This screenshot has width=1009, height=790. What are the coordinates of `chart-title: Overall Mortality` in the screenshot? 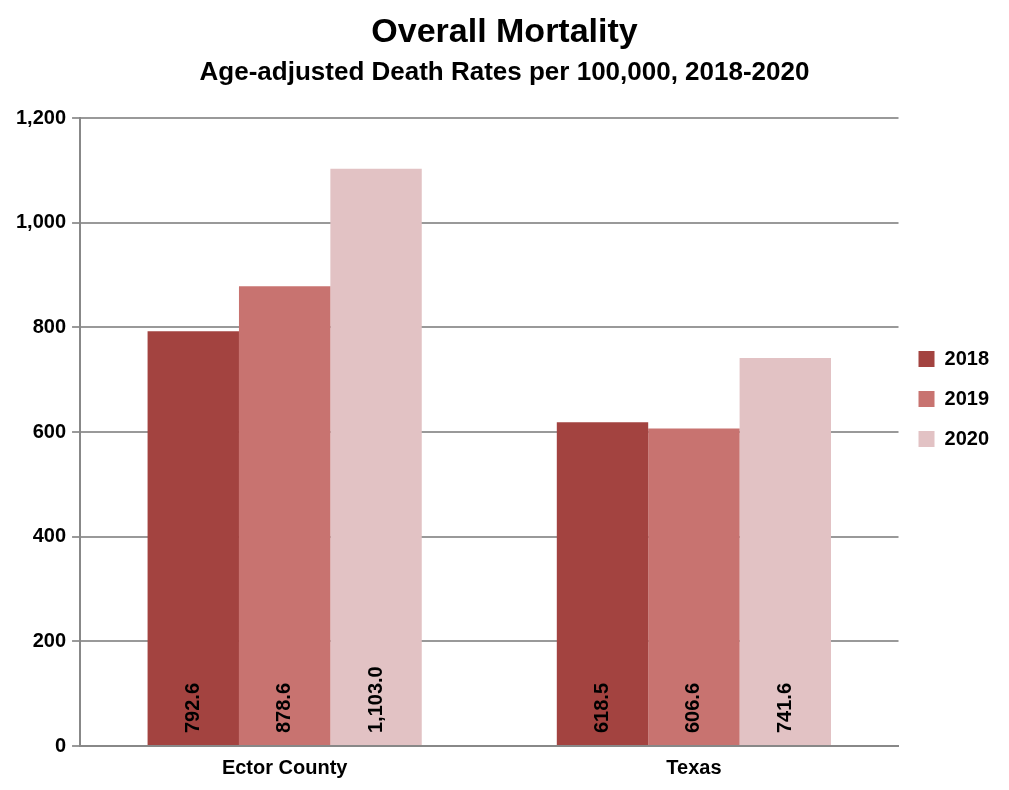 It's located at (504, 29).